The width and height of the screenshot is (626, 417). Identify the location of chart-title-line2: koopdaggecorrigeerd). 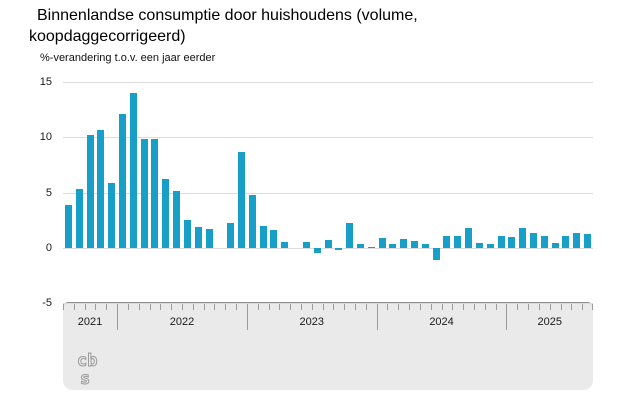
(107, 36).